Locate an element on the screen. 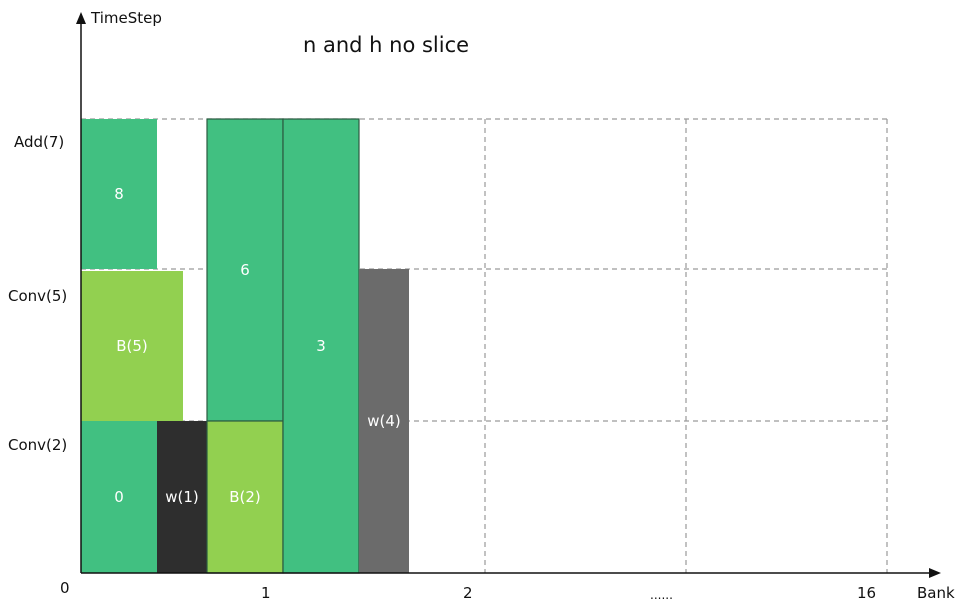 This screenshot has width=962, height=610. block-8-rect is located at coordinates (119, 194).